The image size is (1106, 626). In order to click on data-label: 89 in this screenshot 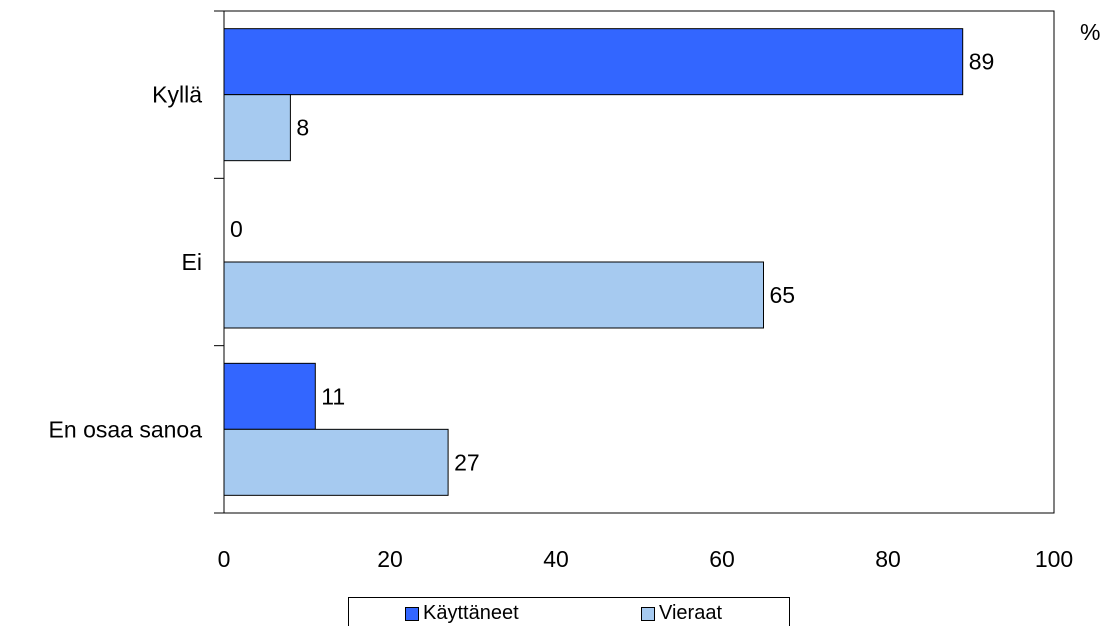, I will do `click(982, 62)`.